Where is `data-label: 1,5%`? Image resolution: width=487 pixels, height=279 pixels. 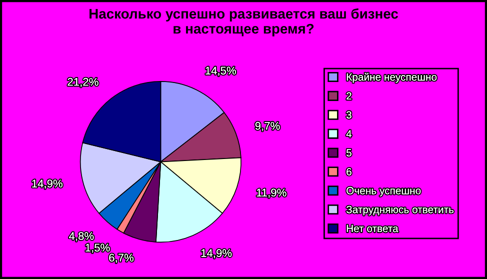
data-label: 1,5% is located at coordinates (98, 248).